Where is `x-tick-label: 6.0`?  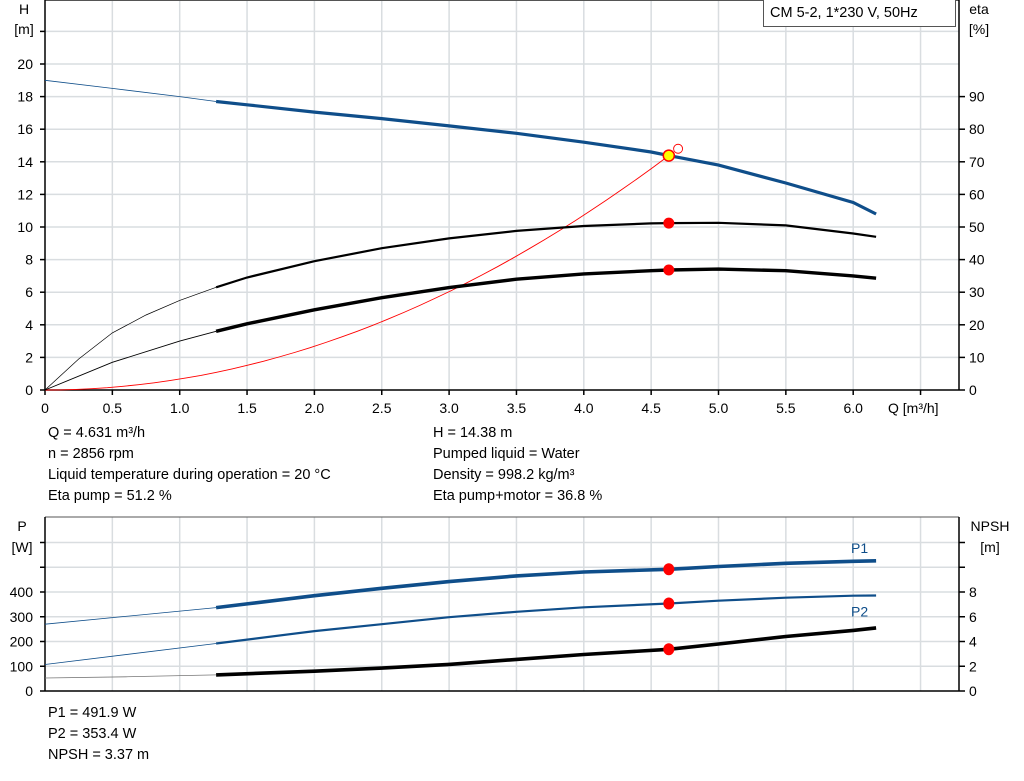
x-tick-label: 6.0 is located at coordinates (853, 408).